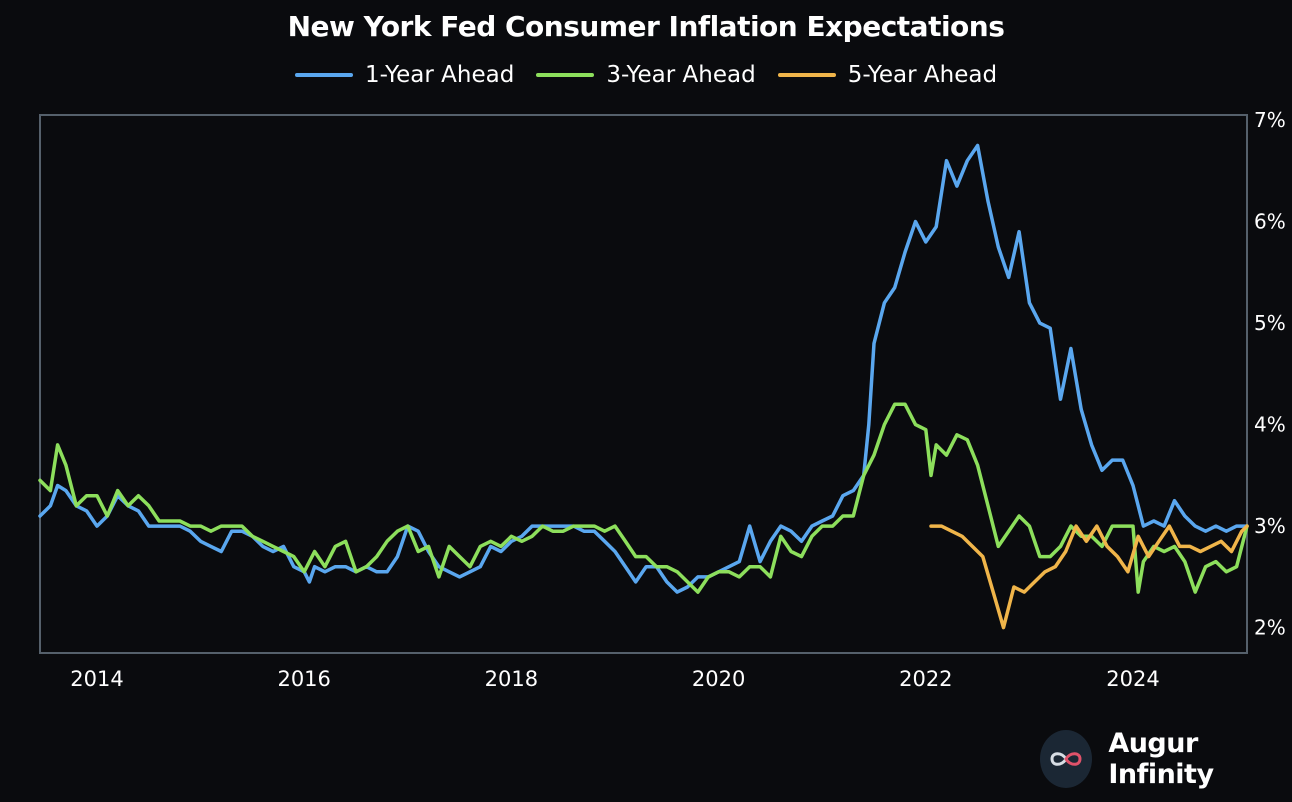 This screenshot has height=802, width=1292. I want to click on brand-name: Augur Infinity, so click(1161, 759).